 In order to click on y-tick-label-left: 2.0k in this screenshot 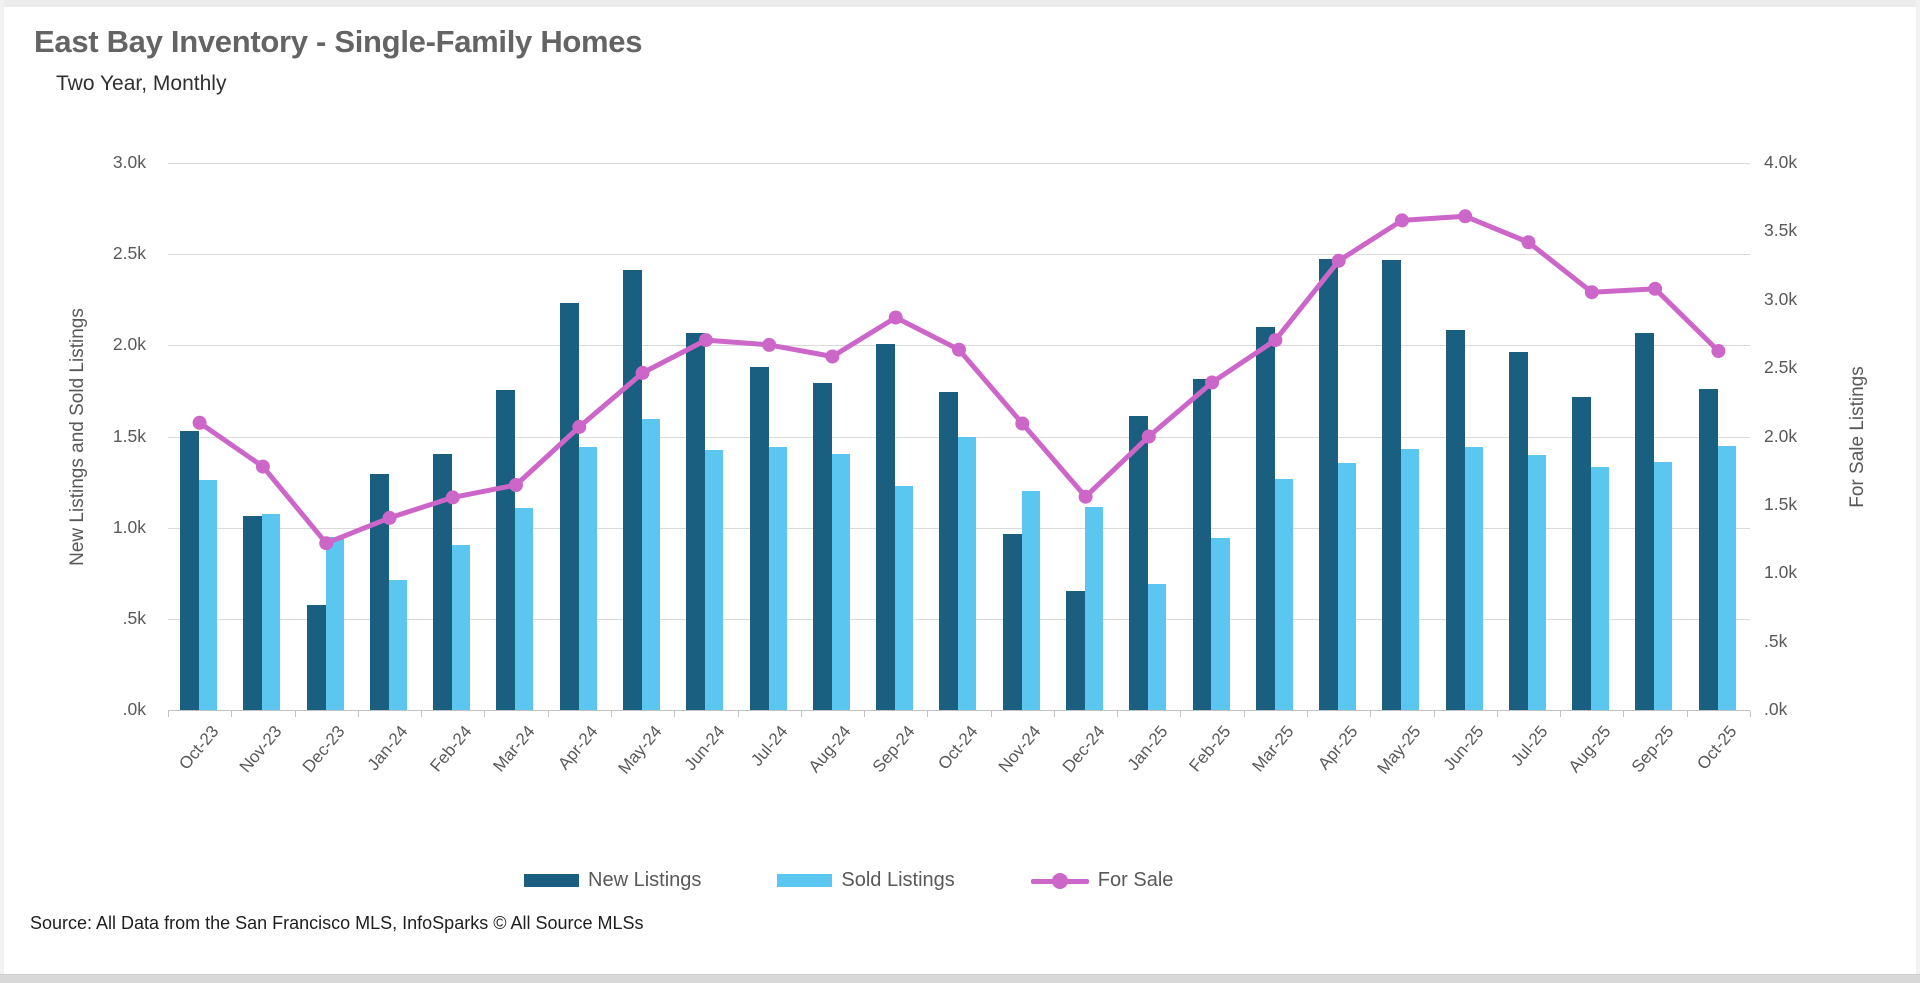, I will do `click(129, 344)`.